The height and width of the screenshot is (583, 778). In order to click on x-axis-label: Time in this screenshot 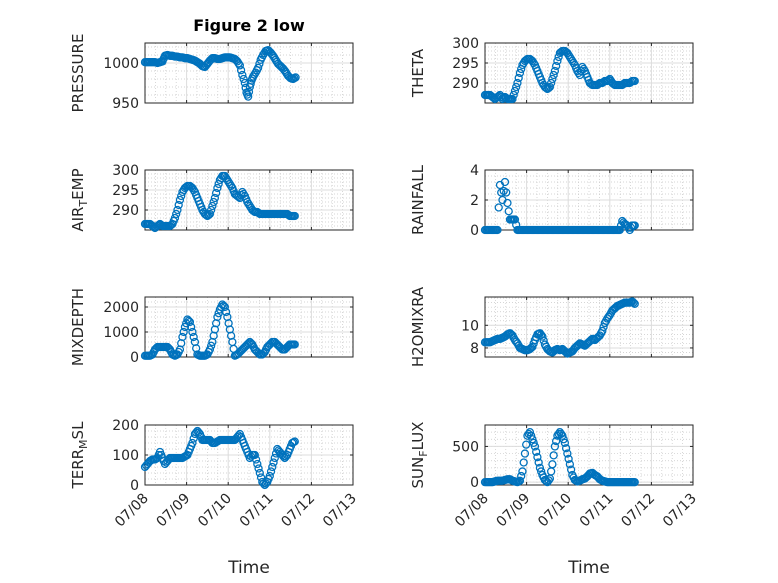, I will do `click(248, 568)`.